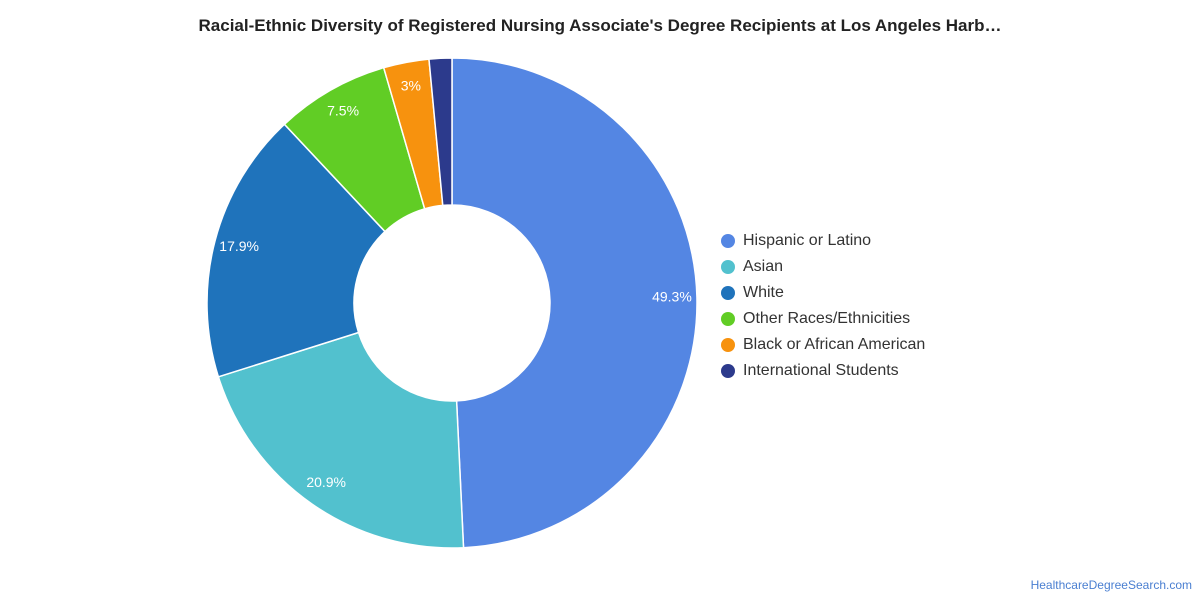 The image size is (1200, 600). Describe the element at coordinates (823, 267) in the screenshot. I see `legend-item-asian: Asian` at that location.